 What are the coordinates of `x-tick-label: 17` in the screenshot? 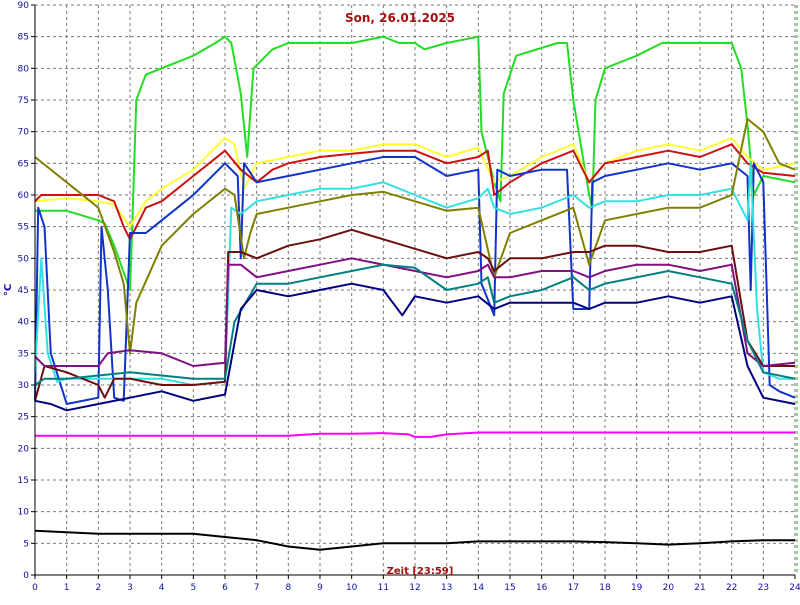 It's located at (573, 588).